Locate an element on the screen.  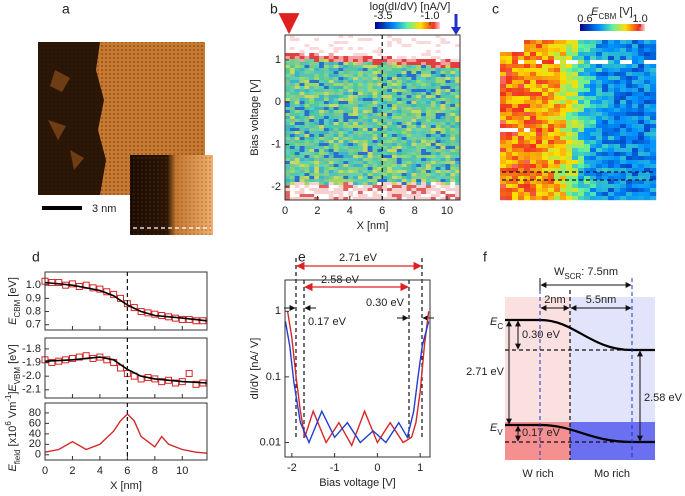
colorbar is located at coordinates (407, 25).